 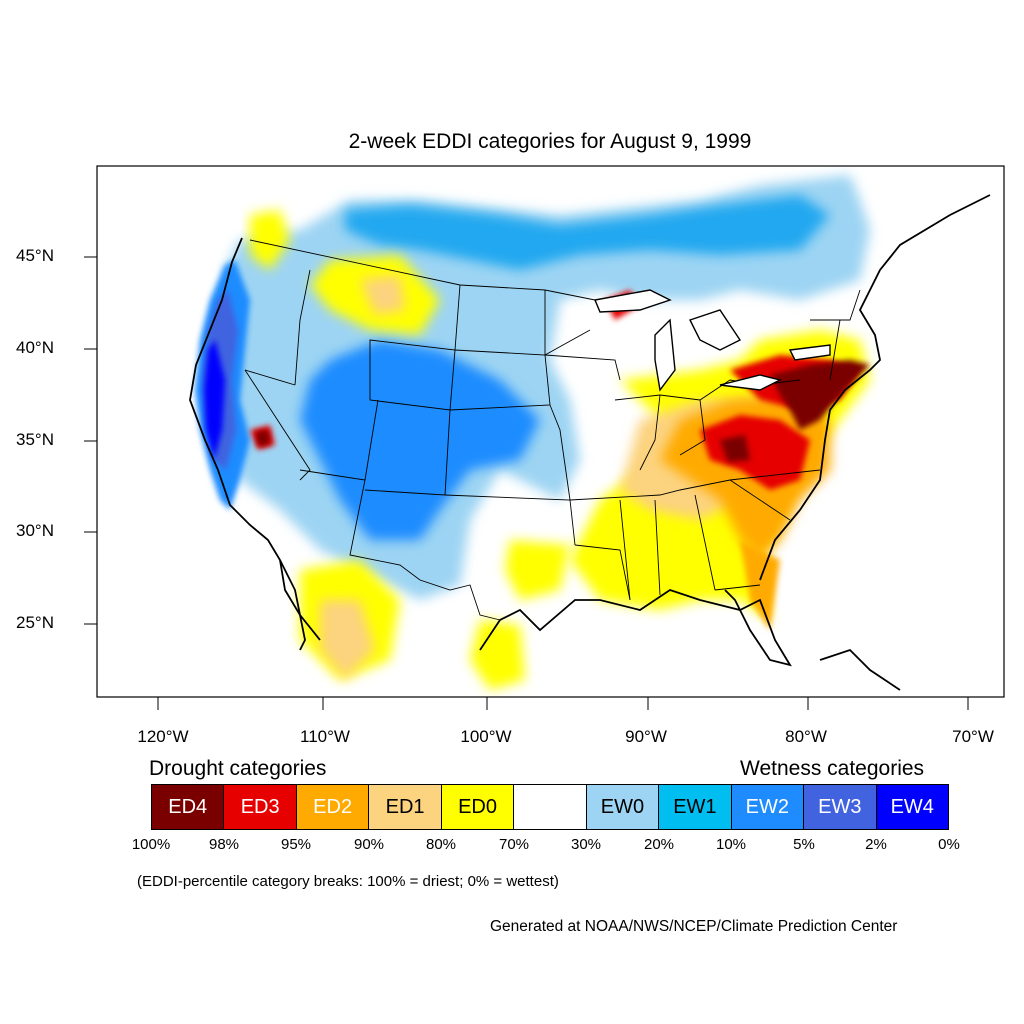 I want to click on legend-box-ed0: ED0, so click(x=478, y=807).